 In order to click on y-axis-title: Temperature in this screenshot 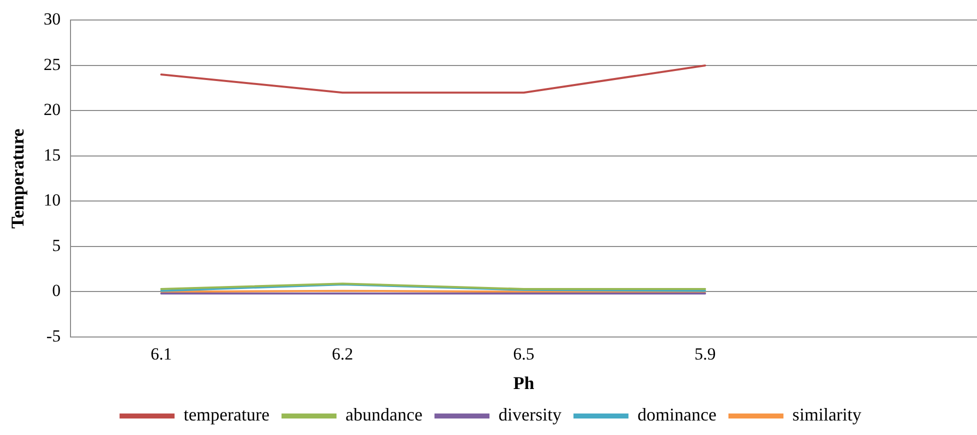, I will do `click(17, 178)`.